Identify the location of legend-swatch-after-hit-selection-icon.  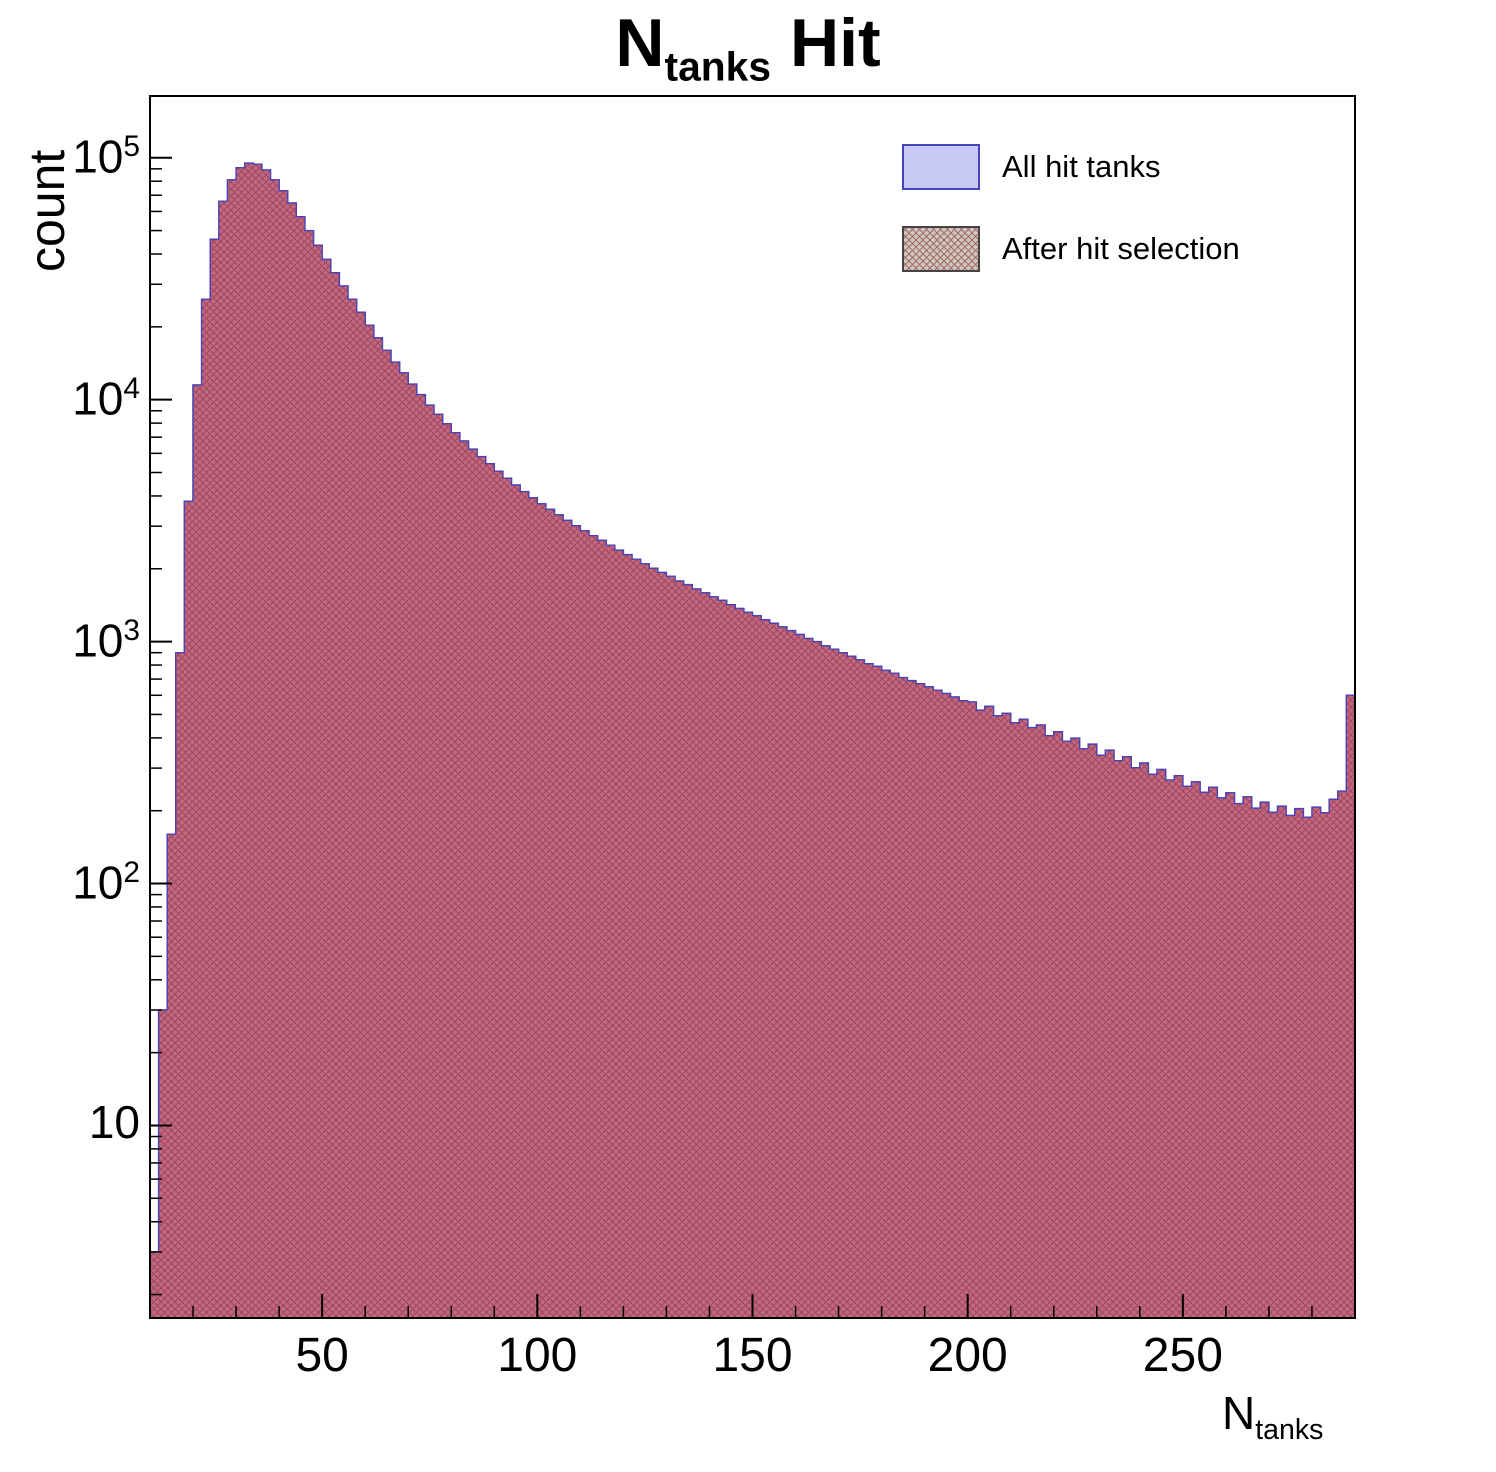
(941, 249).